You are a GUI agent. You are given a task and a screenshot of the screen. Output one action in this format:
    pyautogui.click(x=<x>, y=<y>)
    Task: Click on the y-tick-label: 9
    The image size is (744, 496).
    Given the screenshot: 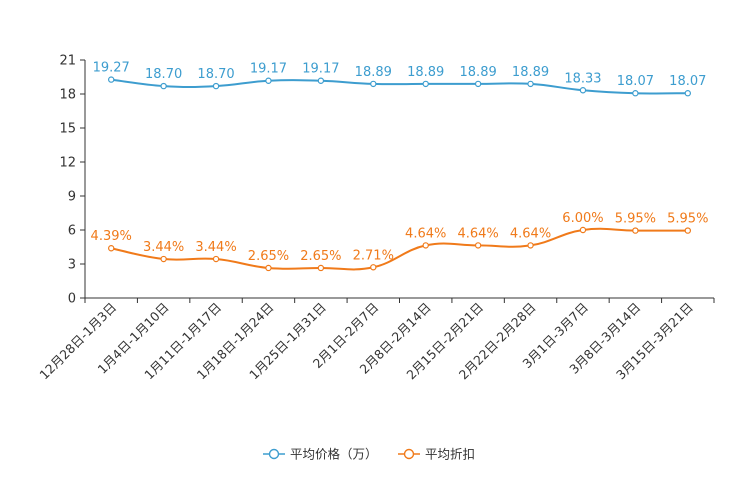 What is the action you would take?
    pyautogui.click(x=72, y=197)
    